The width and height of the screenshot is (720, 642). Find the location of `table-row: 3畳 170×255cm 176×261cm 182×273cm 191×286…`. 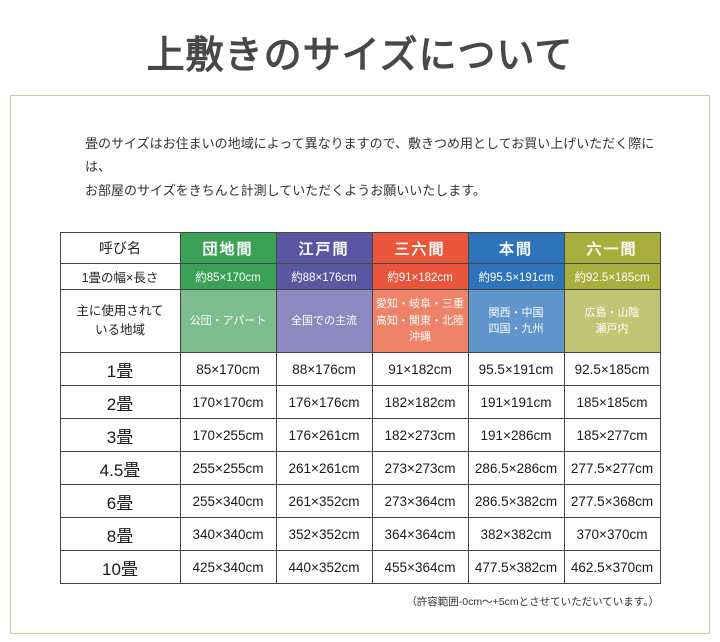

table-row: 3畳 170×255cm 176×261cm 182×273cm 191×286… is located at coordinates (360, 435).